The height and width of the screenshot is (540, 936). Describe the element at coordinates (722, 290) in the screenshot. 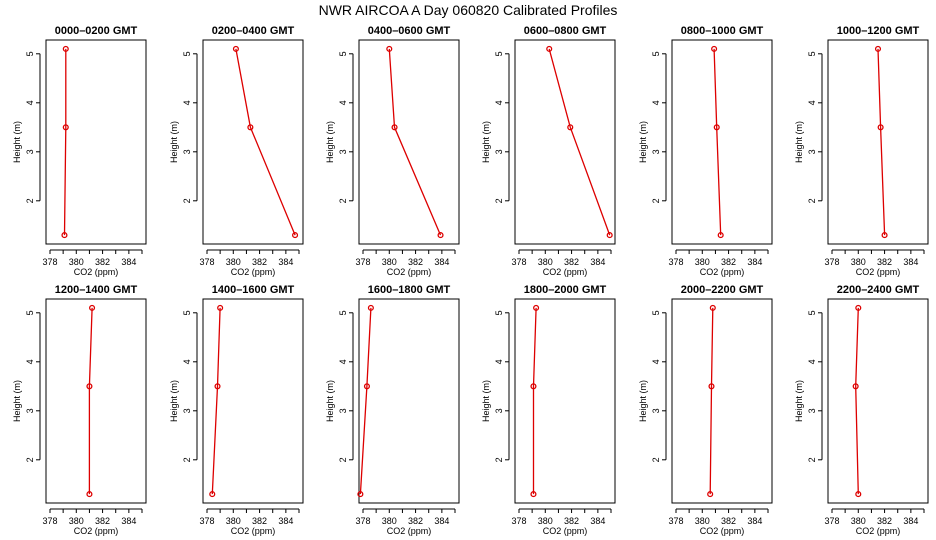

I see `panel-title: 2000–2200 GMT` at that location.